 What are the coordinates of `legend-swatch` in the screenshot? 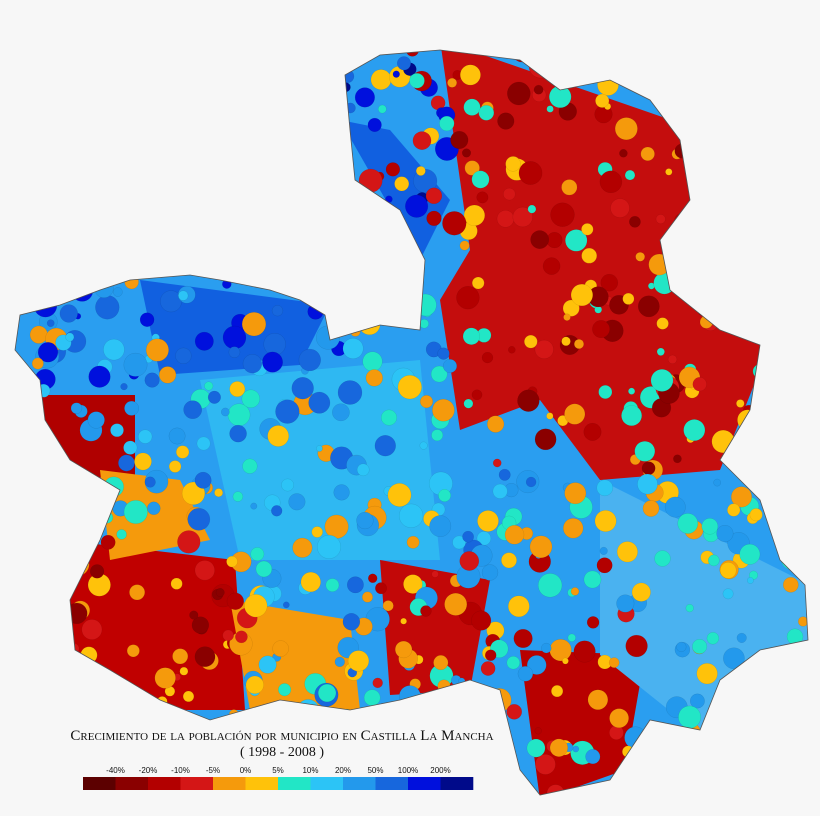 It's located at (294, 783).